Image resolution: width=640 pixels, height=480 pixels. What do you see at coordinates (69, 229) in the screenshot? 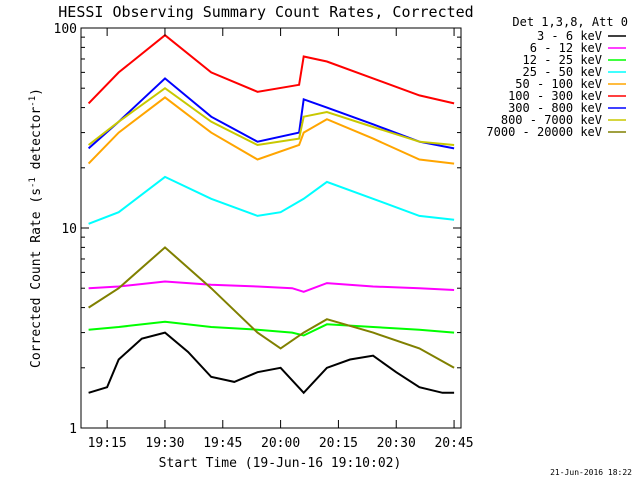
I see `y-tick-label: 10` at bounding box center [69, 229].